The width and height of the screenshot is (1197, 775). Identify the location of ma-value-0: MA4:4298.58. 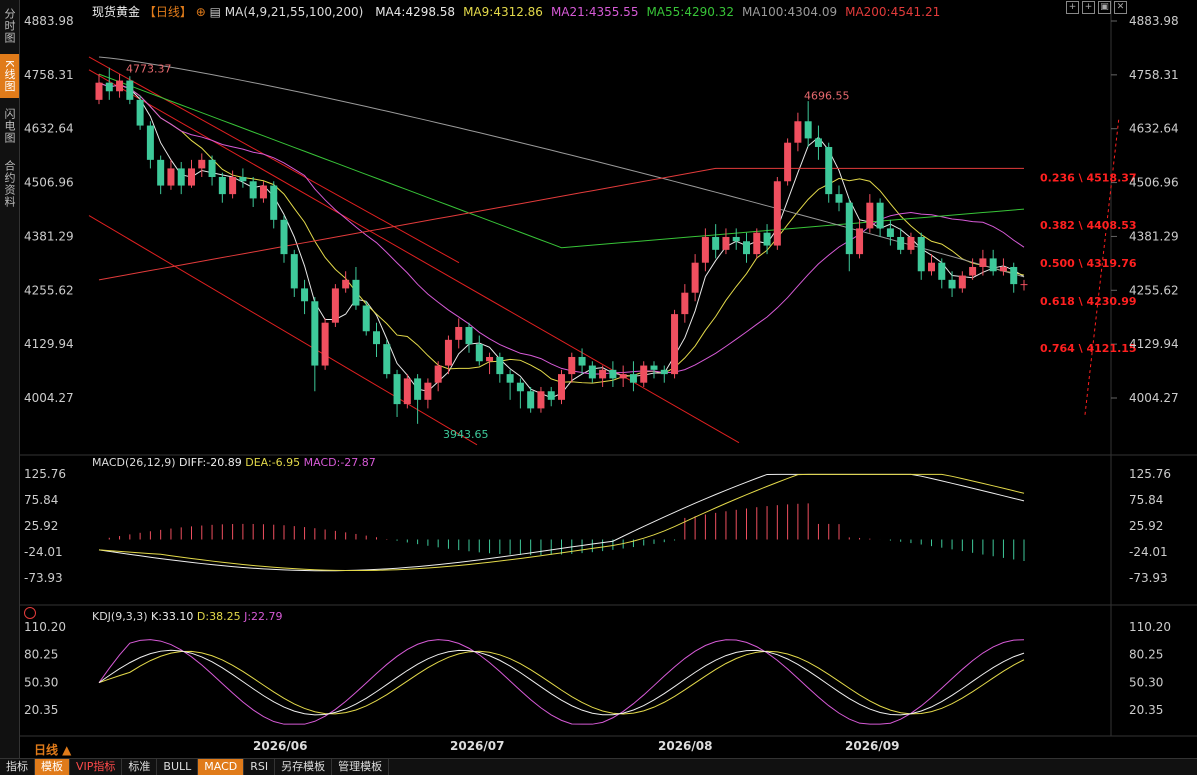
(415, 12).